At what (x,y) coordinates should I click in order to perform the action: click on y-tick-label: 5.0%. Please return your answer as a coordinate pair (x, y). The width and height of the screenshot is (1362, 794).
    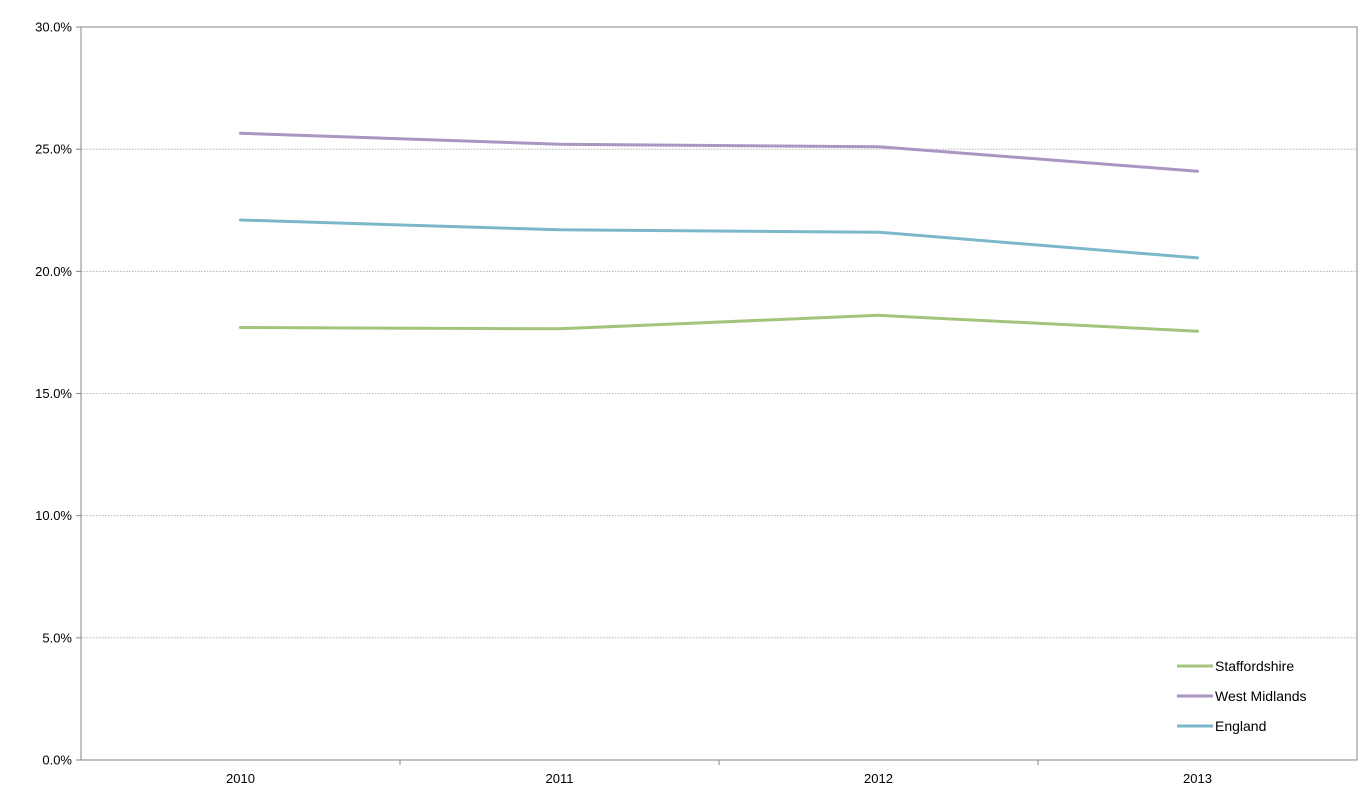
    Looking at the image, I should click on (57, 637).